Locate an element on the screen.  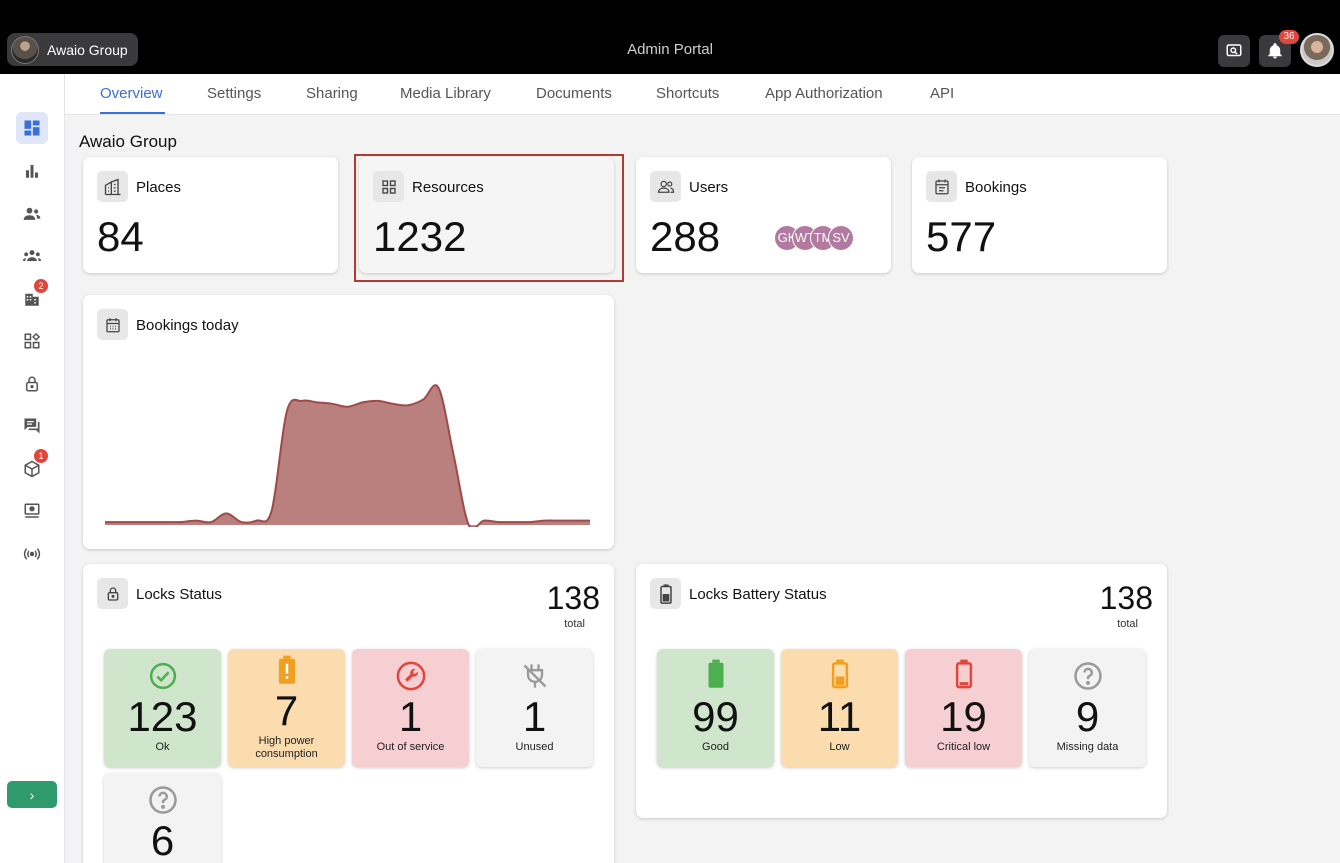
chat-icon is located at coordinates (32, 426).